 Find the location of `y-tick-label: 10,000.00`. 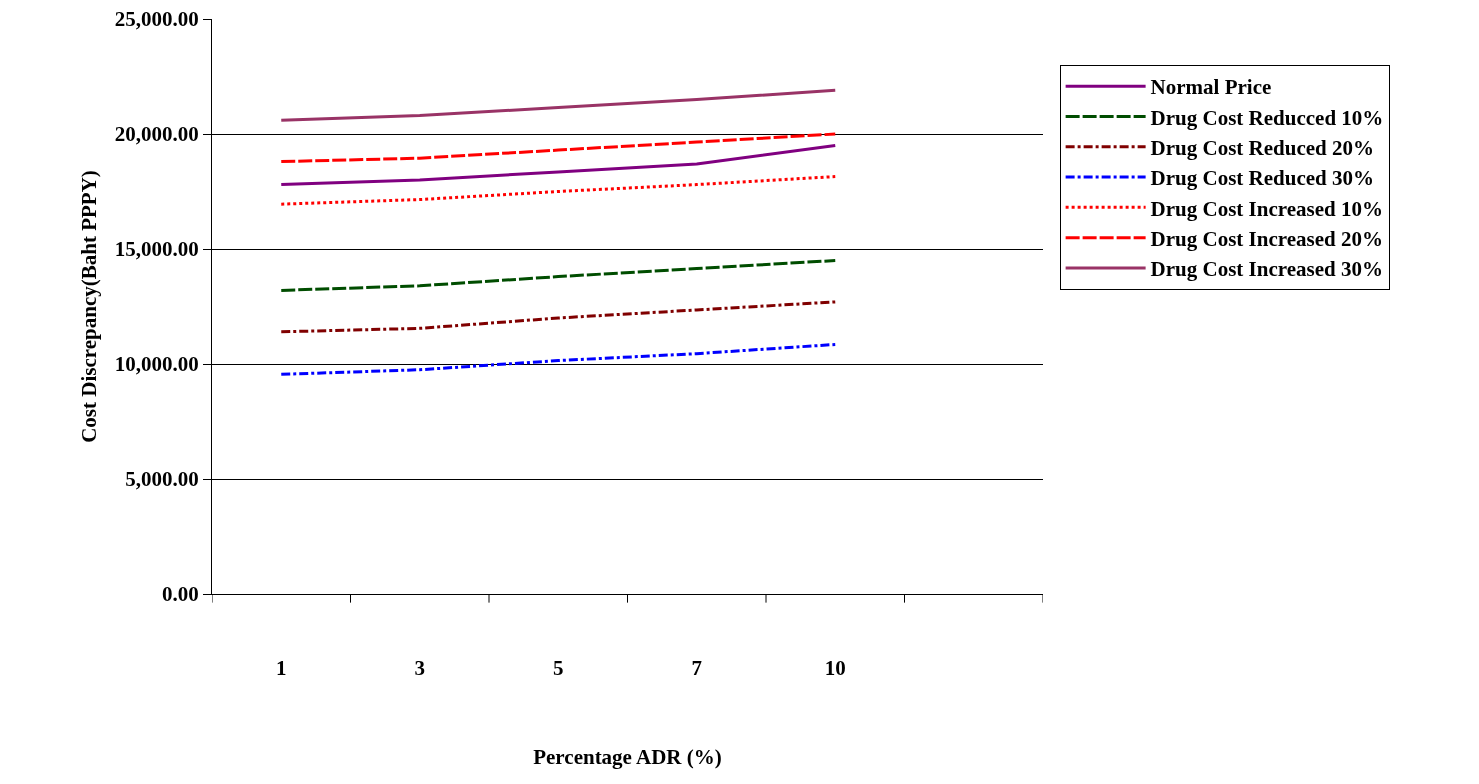

y-tick-label: 10,000.00 is located at coordinates (156, 364).